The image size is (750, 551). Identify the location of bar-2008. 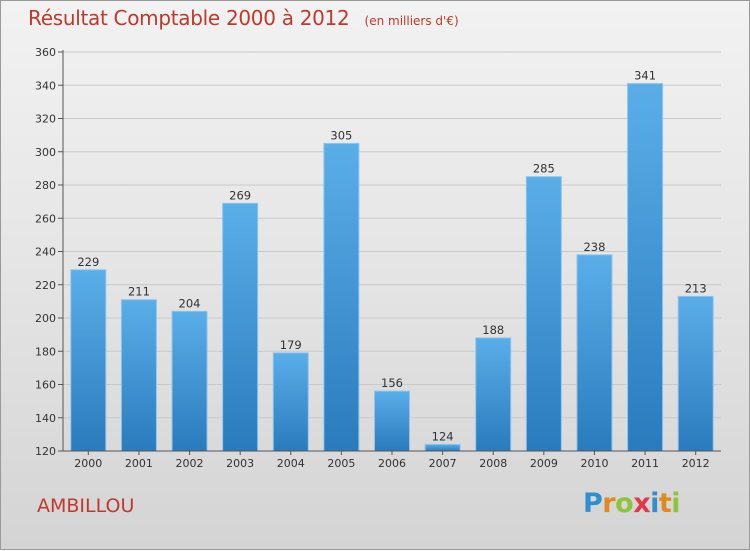
(493, 394).